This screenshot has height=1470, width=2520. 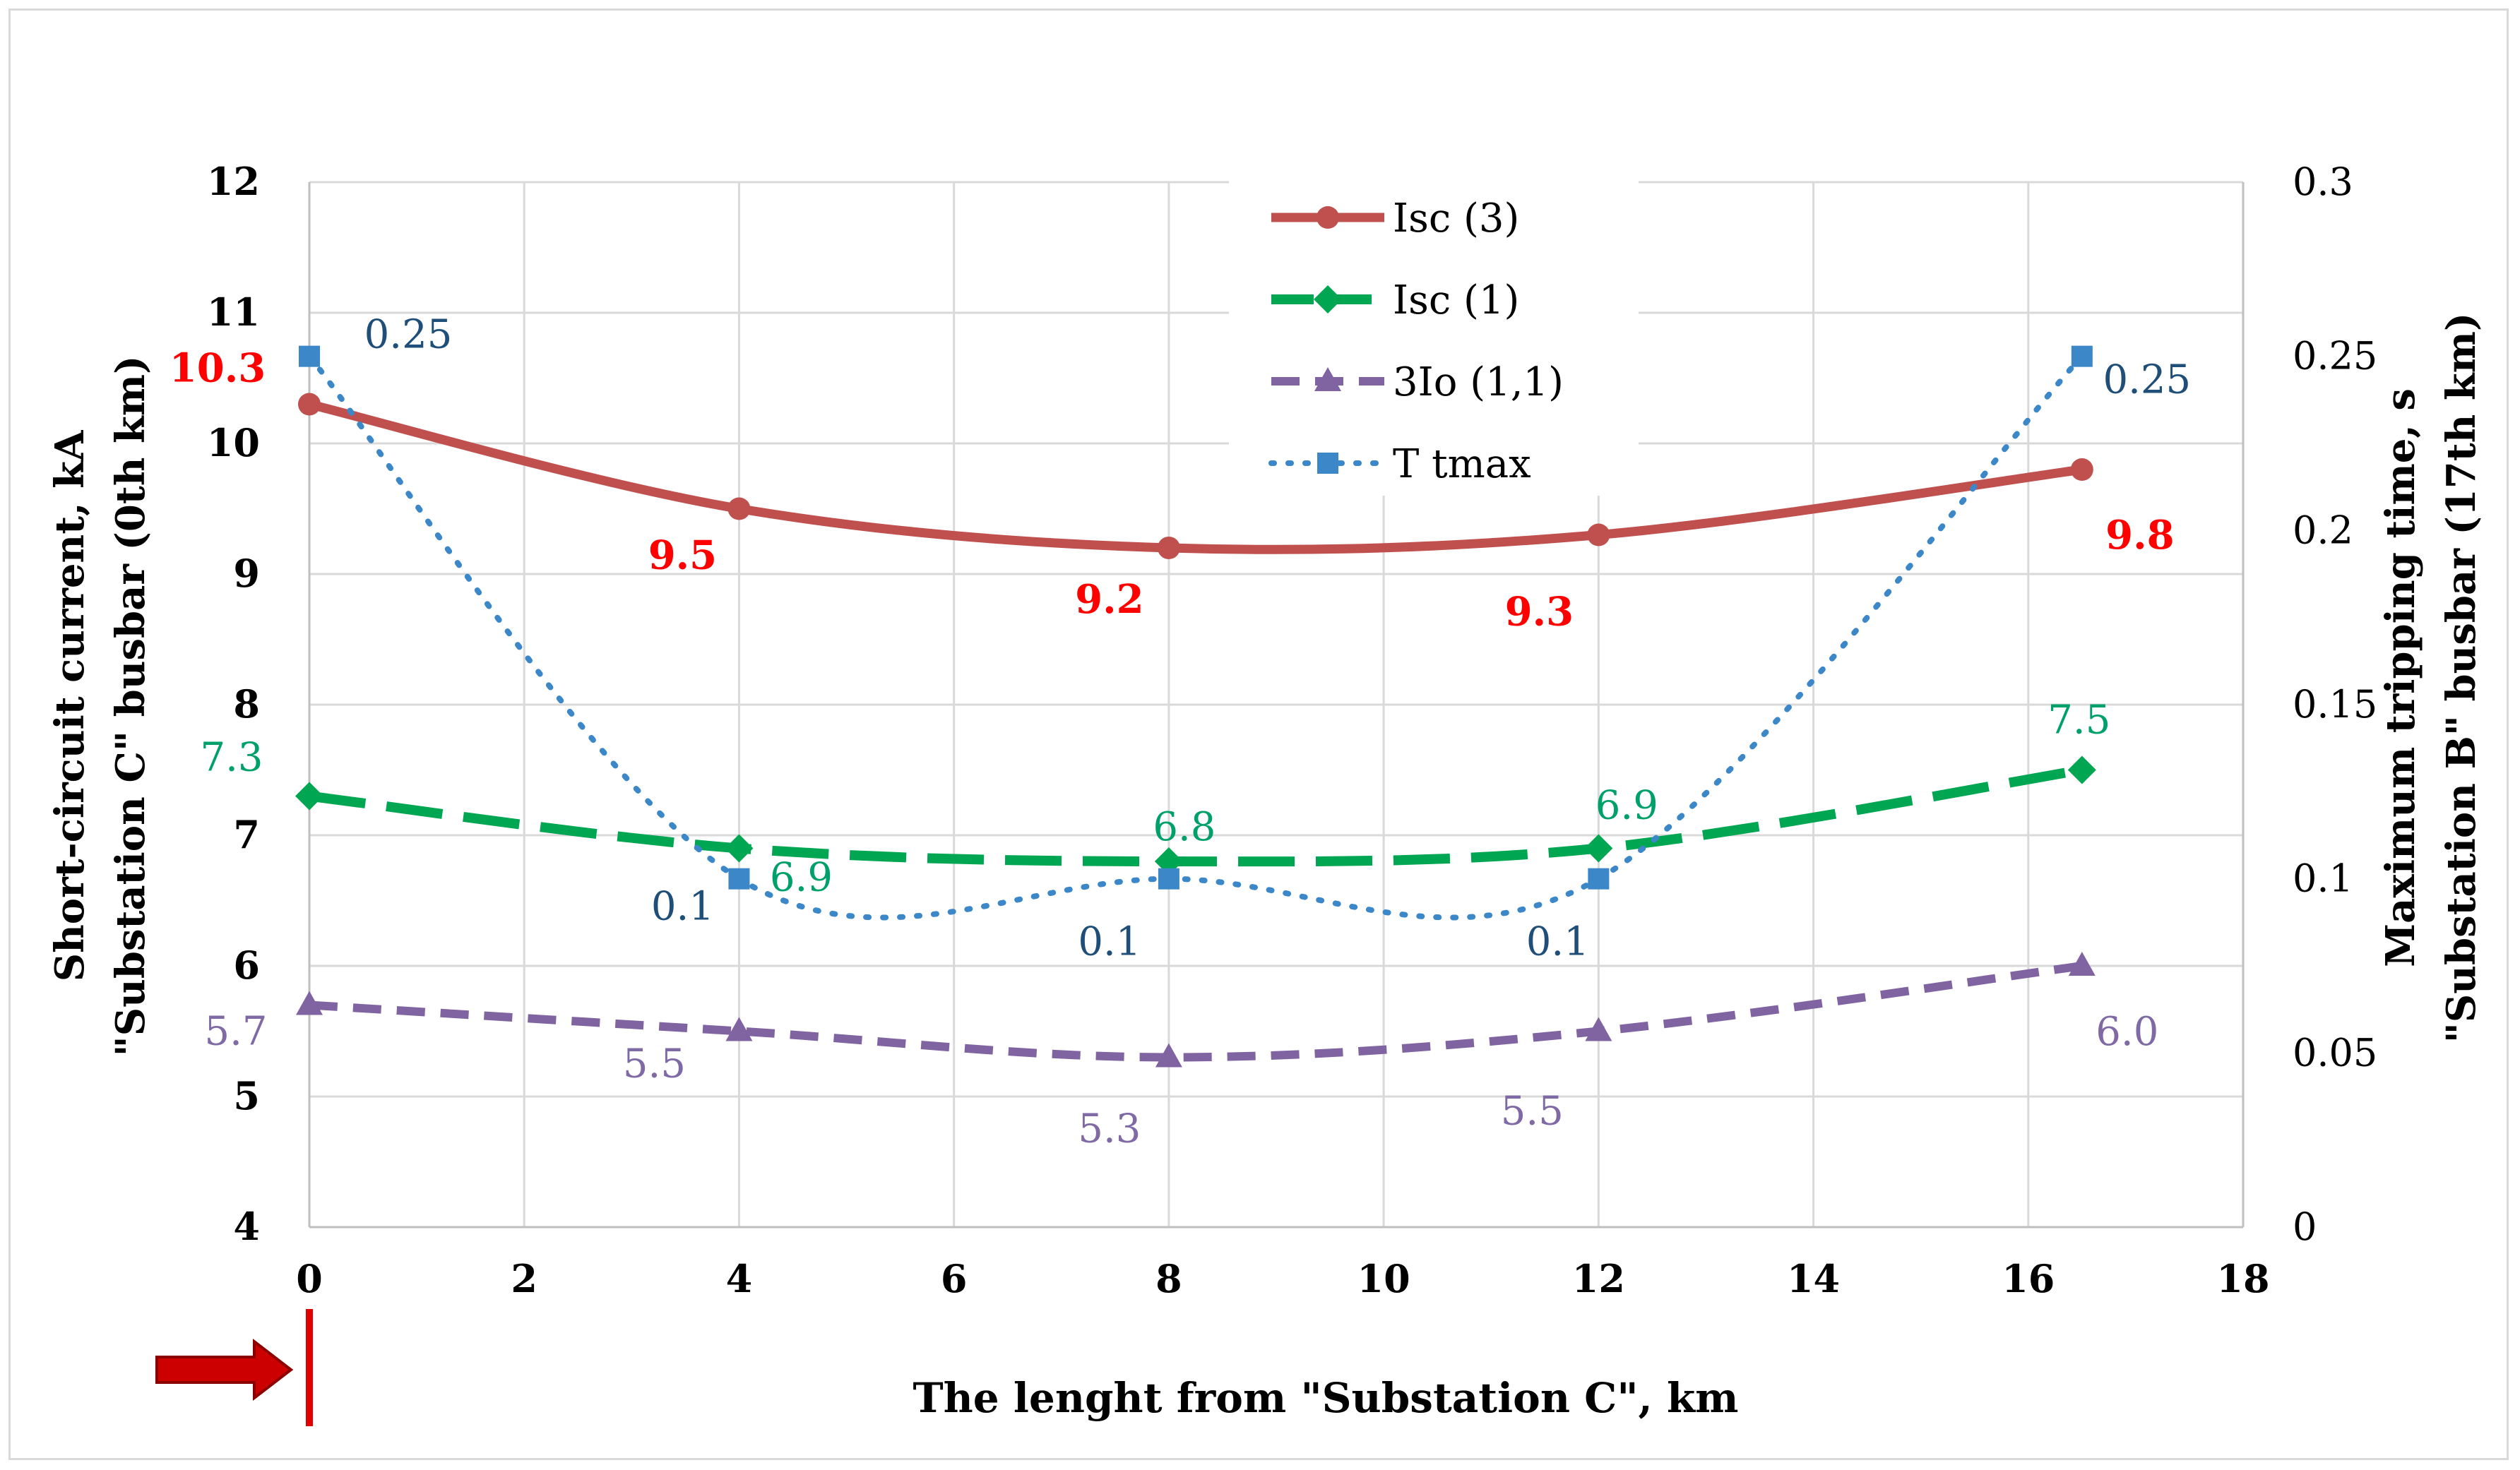 I want to click on data-label: 6.0, so click(x=2127, y=1032).